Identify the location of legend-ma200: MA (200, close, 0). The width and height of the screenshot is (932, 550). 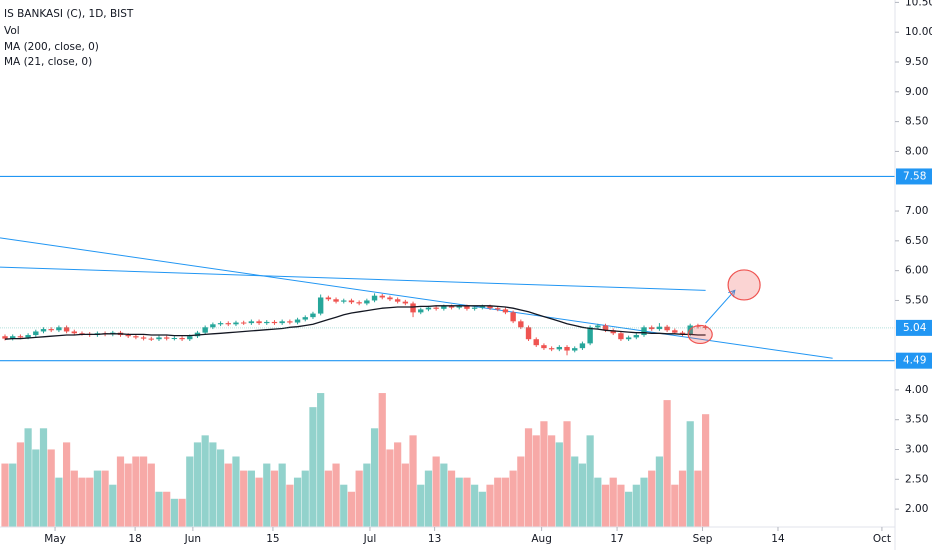
(51, 47).